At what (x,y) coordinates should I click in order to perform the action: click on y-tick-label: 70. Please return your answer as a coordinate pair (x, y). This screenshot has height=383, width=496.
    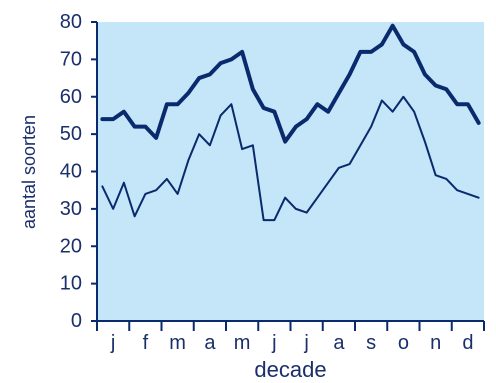
    Looking at the image, I should click on (71, 59).